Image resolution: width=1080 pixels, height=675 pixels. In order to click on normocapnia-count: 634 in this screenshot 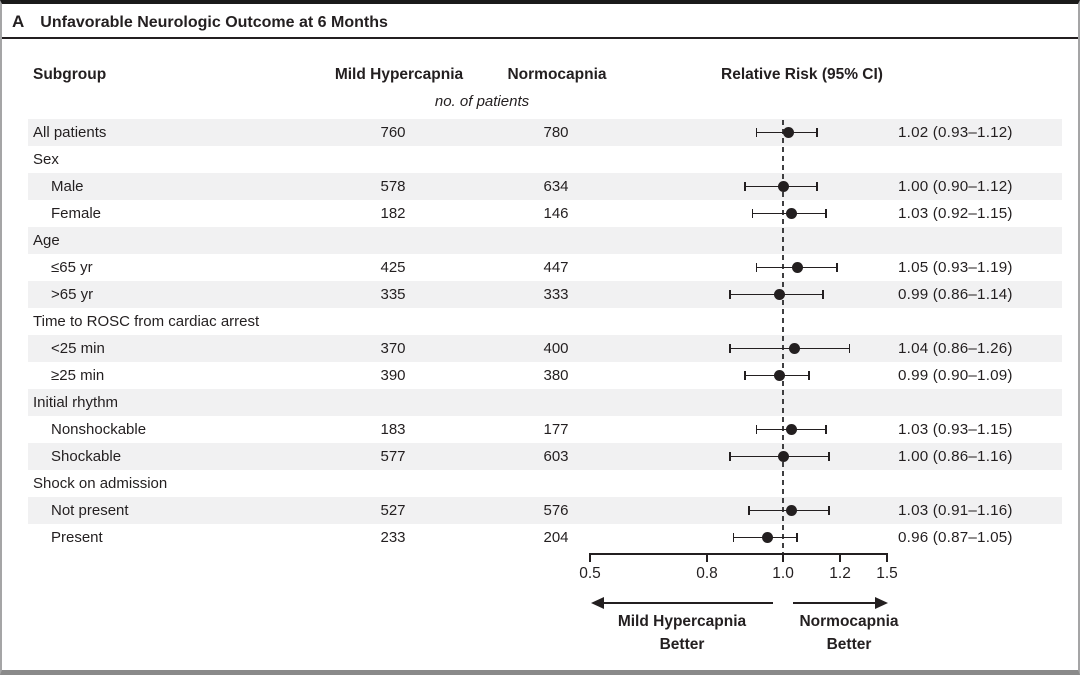, I will do `click(556, 186)`.